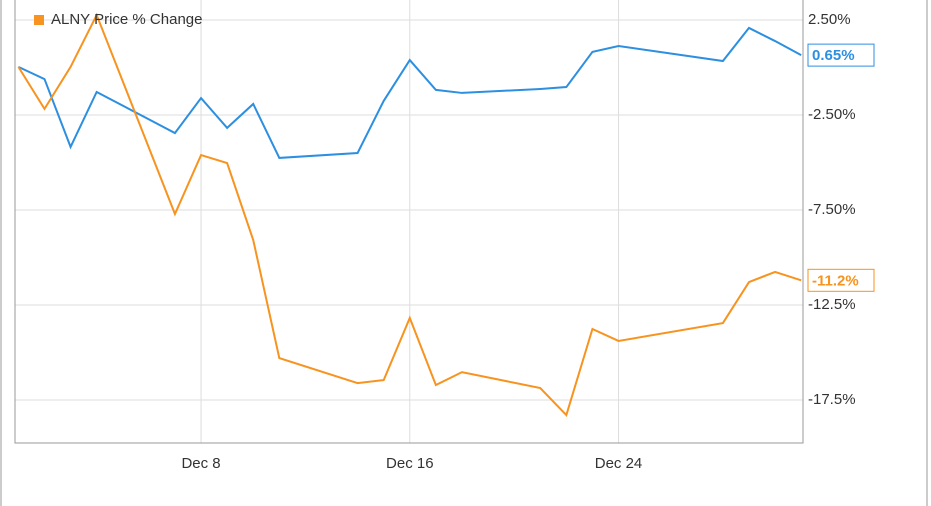 This screenshot has width=931, height=506. I want to click on value-label: -11.2%, so click(835, 280).